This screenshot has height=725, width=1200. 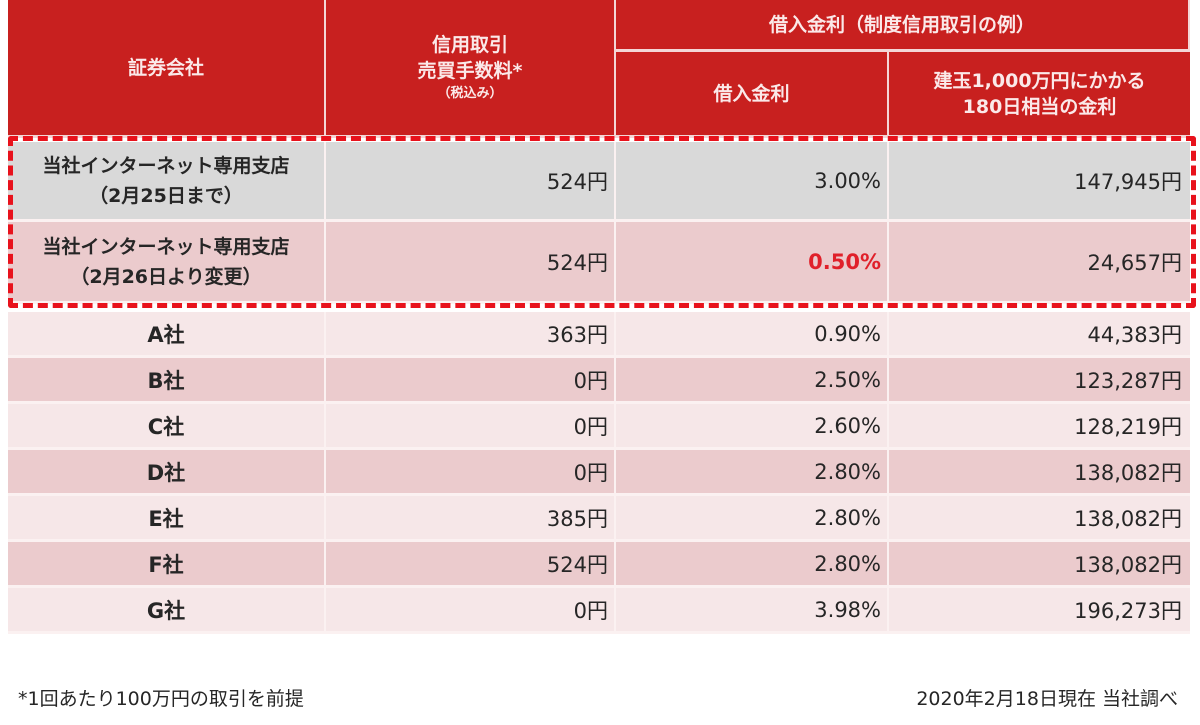 I want to click on table-row: F社 524円 2.80% 138,082円, so click(x=599, y=565).